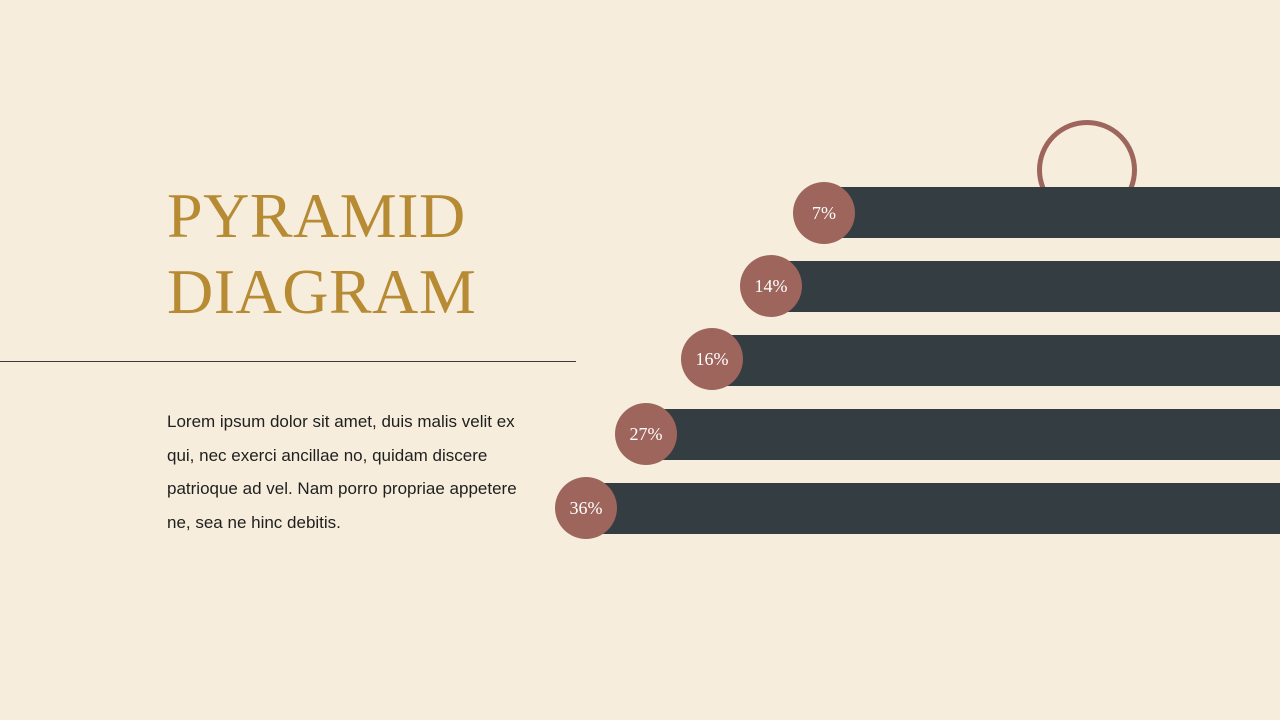 The width and height of the screenshot is (1280, 720). Describe the element at coordinates (321, 254) in the screenshot. I see `slide-title: PYRAMID DIAGRAM` at that location.